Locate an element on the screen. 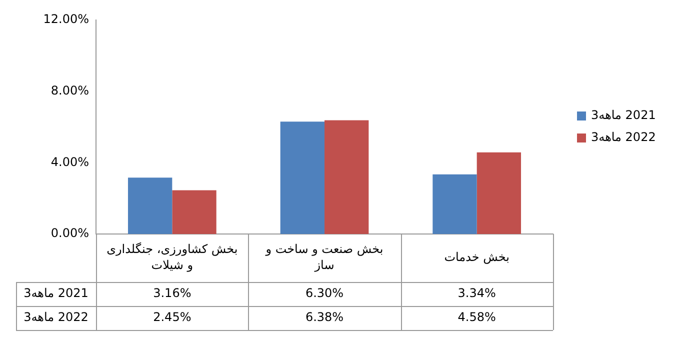  x-tick-label: بخش خدمات is located at coordinates (477, 257).